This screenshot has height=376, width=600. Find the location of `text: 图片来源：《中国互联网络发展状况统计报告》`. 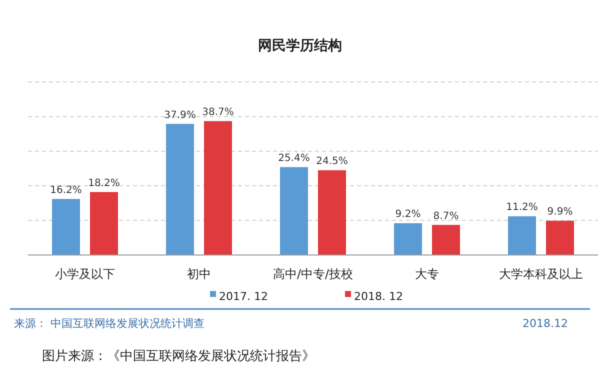

text: 图片来源：《中国互联网络发展状况统计报告》 is located at coordinates (178, 356).